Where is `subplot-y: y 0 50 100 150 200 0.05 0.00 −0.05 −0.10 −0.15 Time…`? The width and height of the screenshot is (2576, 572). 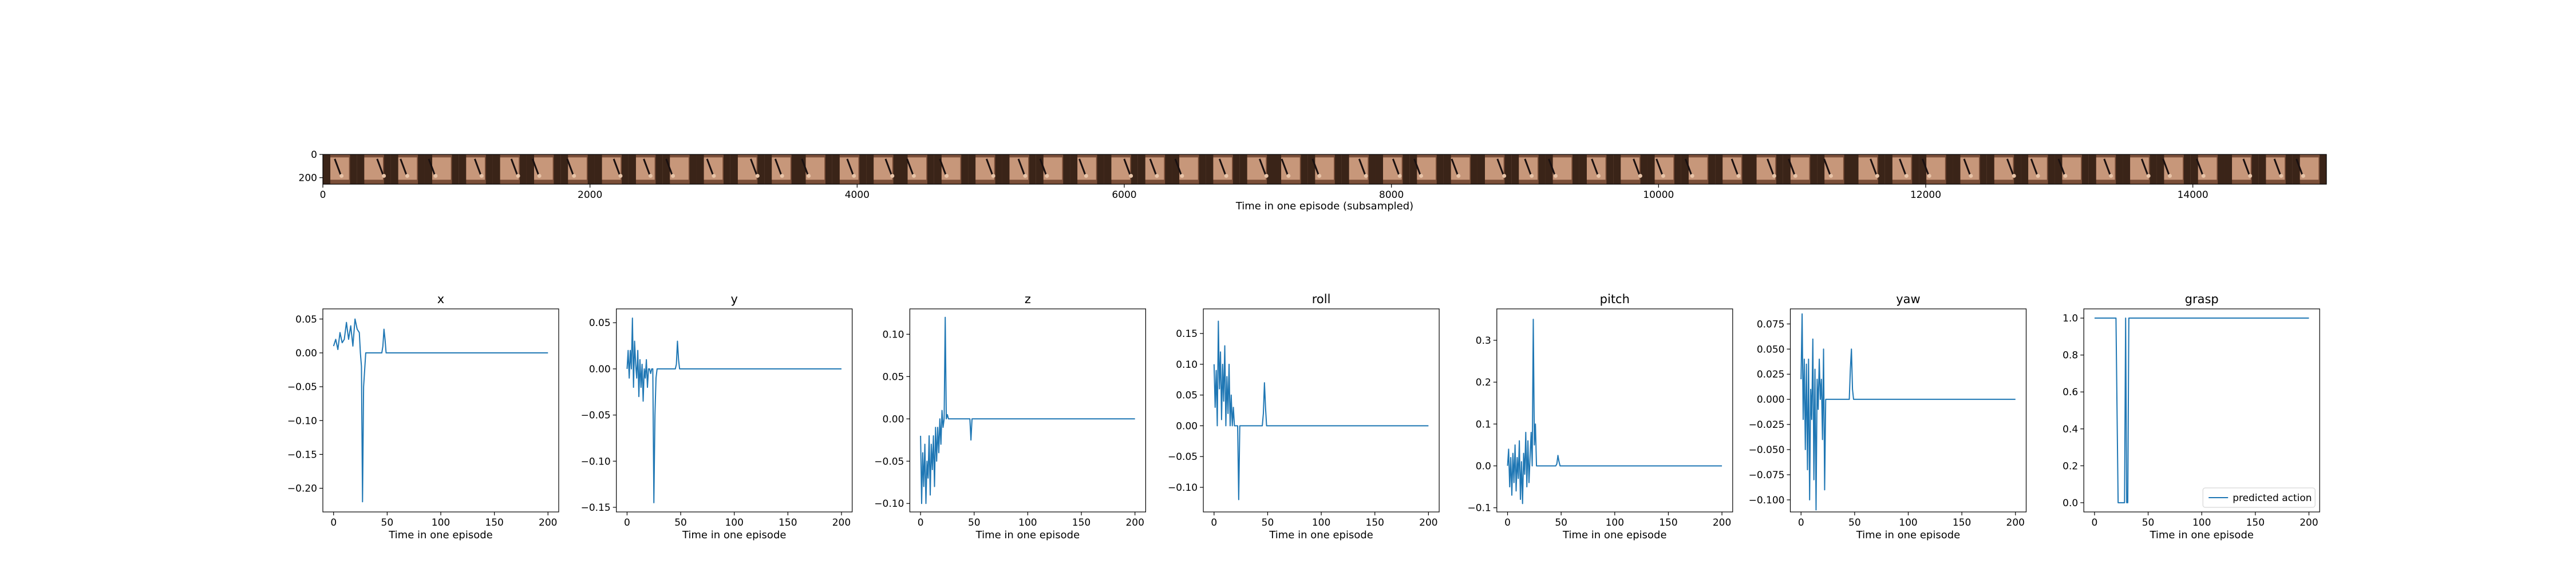 subplot-y: y 0 50 100 150 200 0.05 0.00 −0.05 −0.10 −0.15 Time… is located at coordinates (717, 416).